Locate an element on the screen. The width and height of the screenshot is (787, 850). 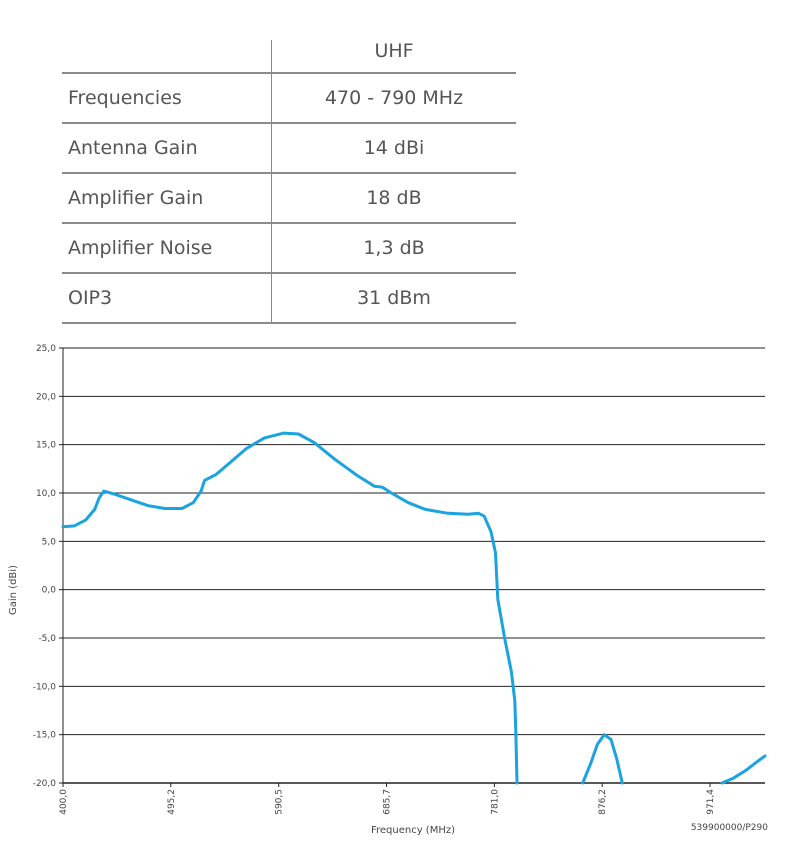
y-tick-label: 5,0 is located at coordinates (49, 542).